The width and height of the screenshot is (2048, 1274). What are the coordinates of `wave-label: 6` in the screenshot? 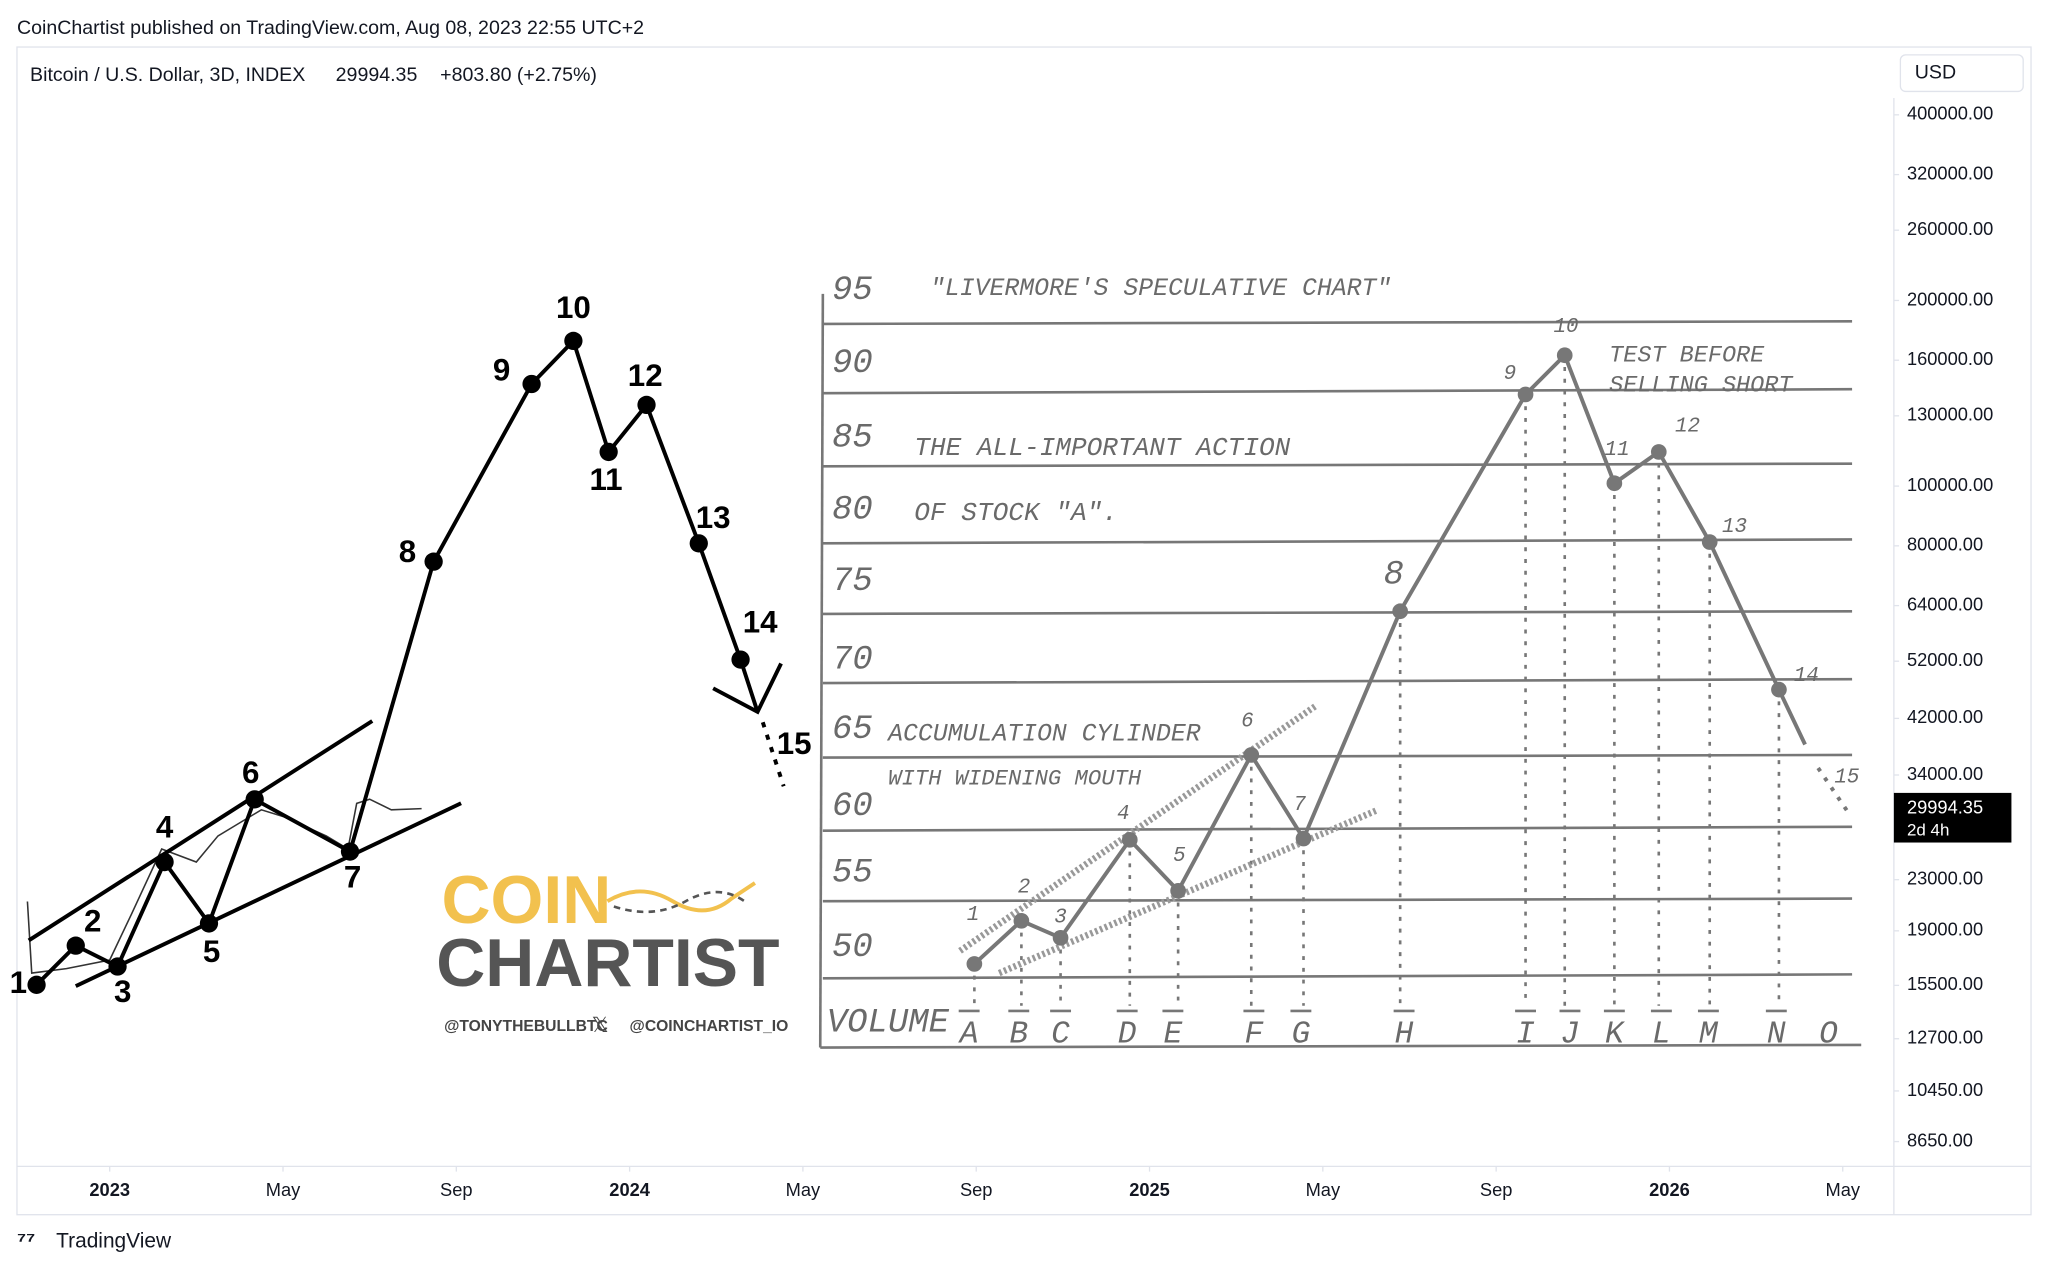 It's located at (250, 772).